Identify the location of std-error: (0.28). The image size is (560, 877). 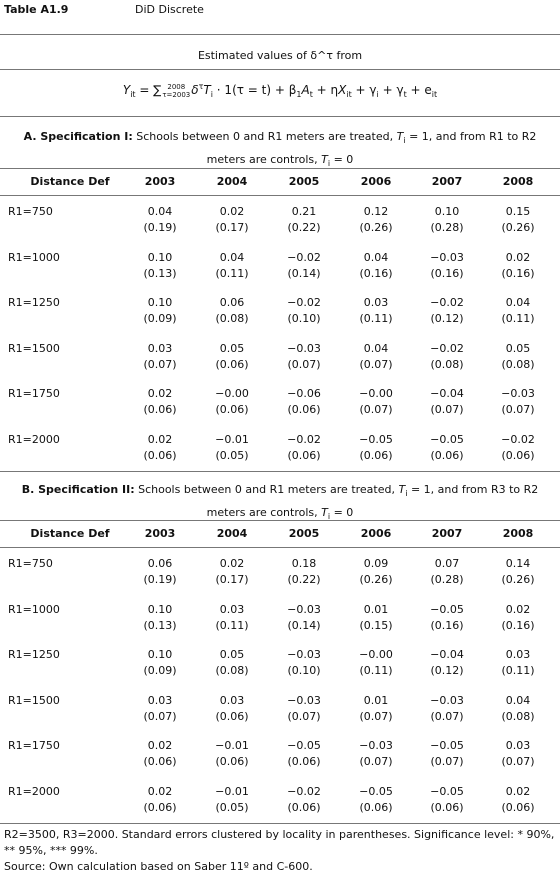
(447, 227).